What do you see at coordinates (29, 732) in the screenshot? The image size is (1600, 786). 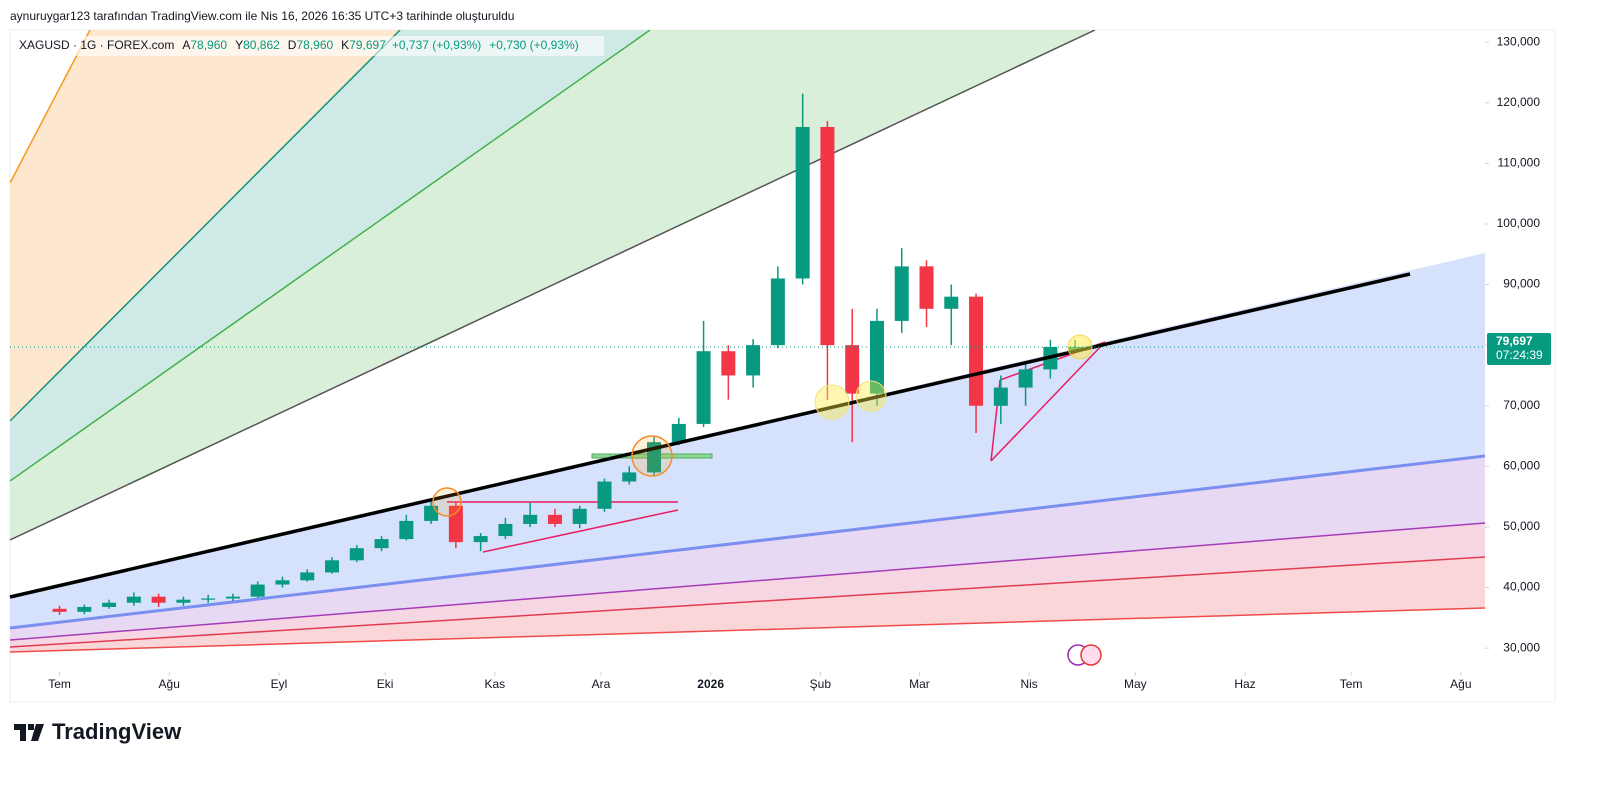 I see `logo-mark` at bounding box center [29, 732].